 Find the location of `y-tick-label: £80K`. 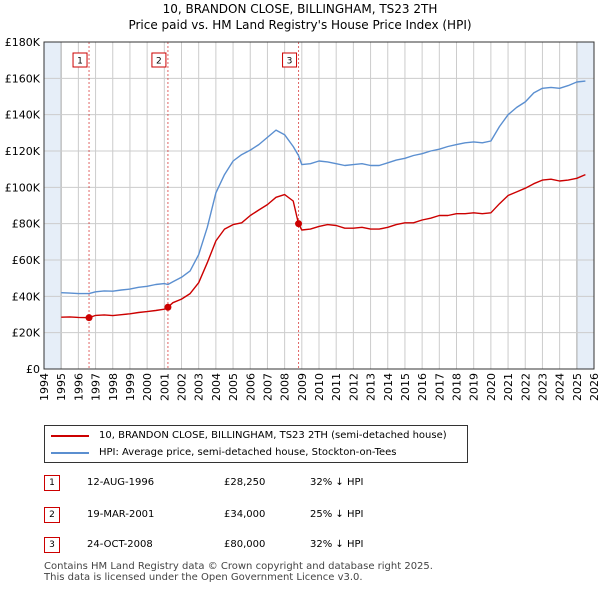

y-tick-label: £80K is located at coordinates (26, 224).